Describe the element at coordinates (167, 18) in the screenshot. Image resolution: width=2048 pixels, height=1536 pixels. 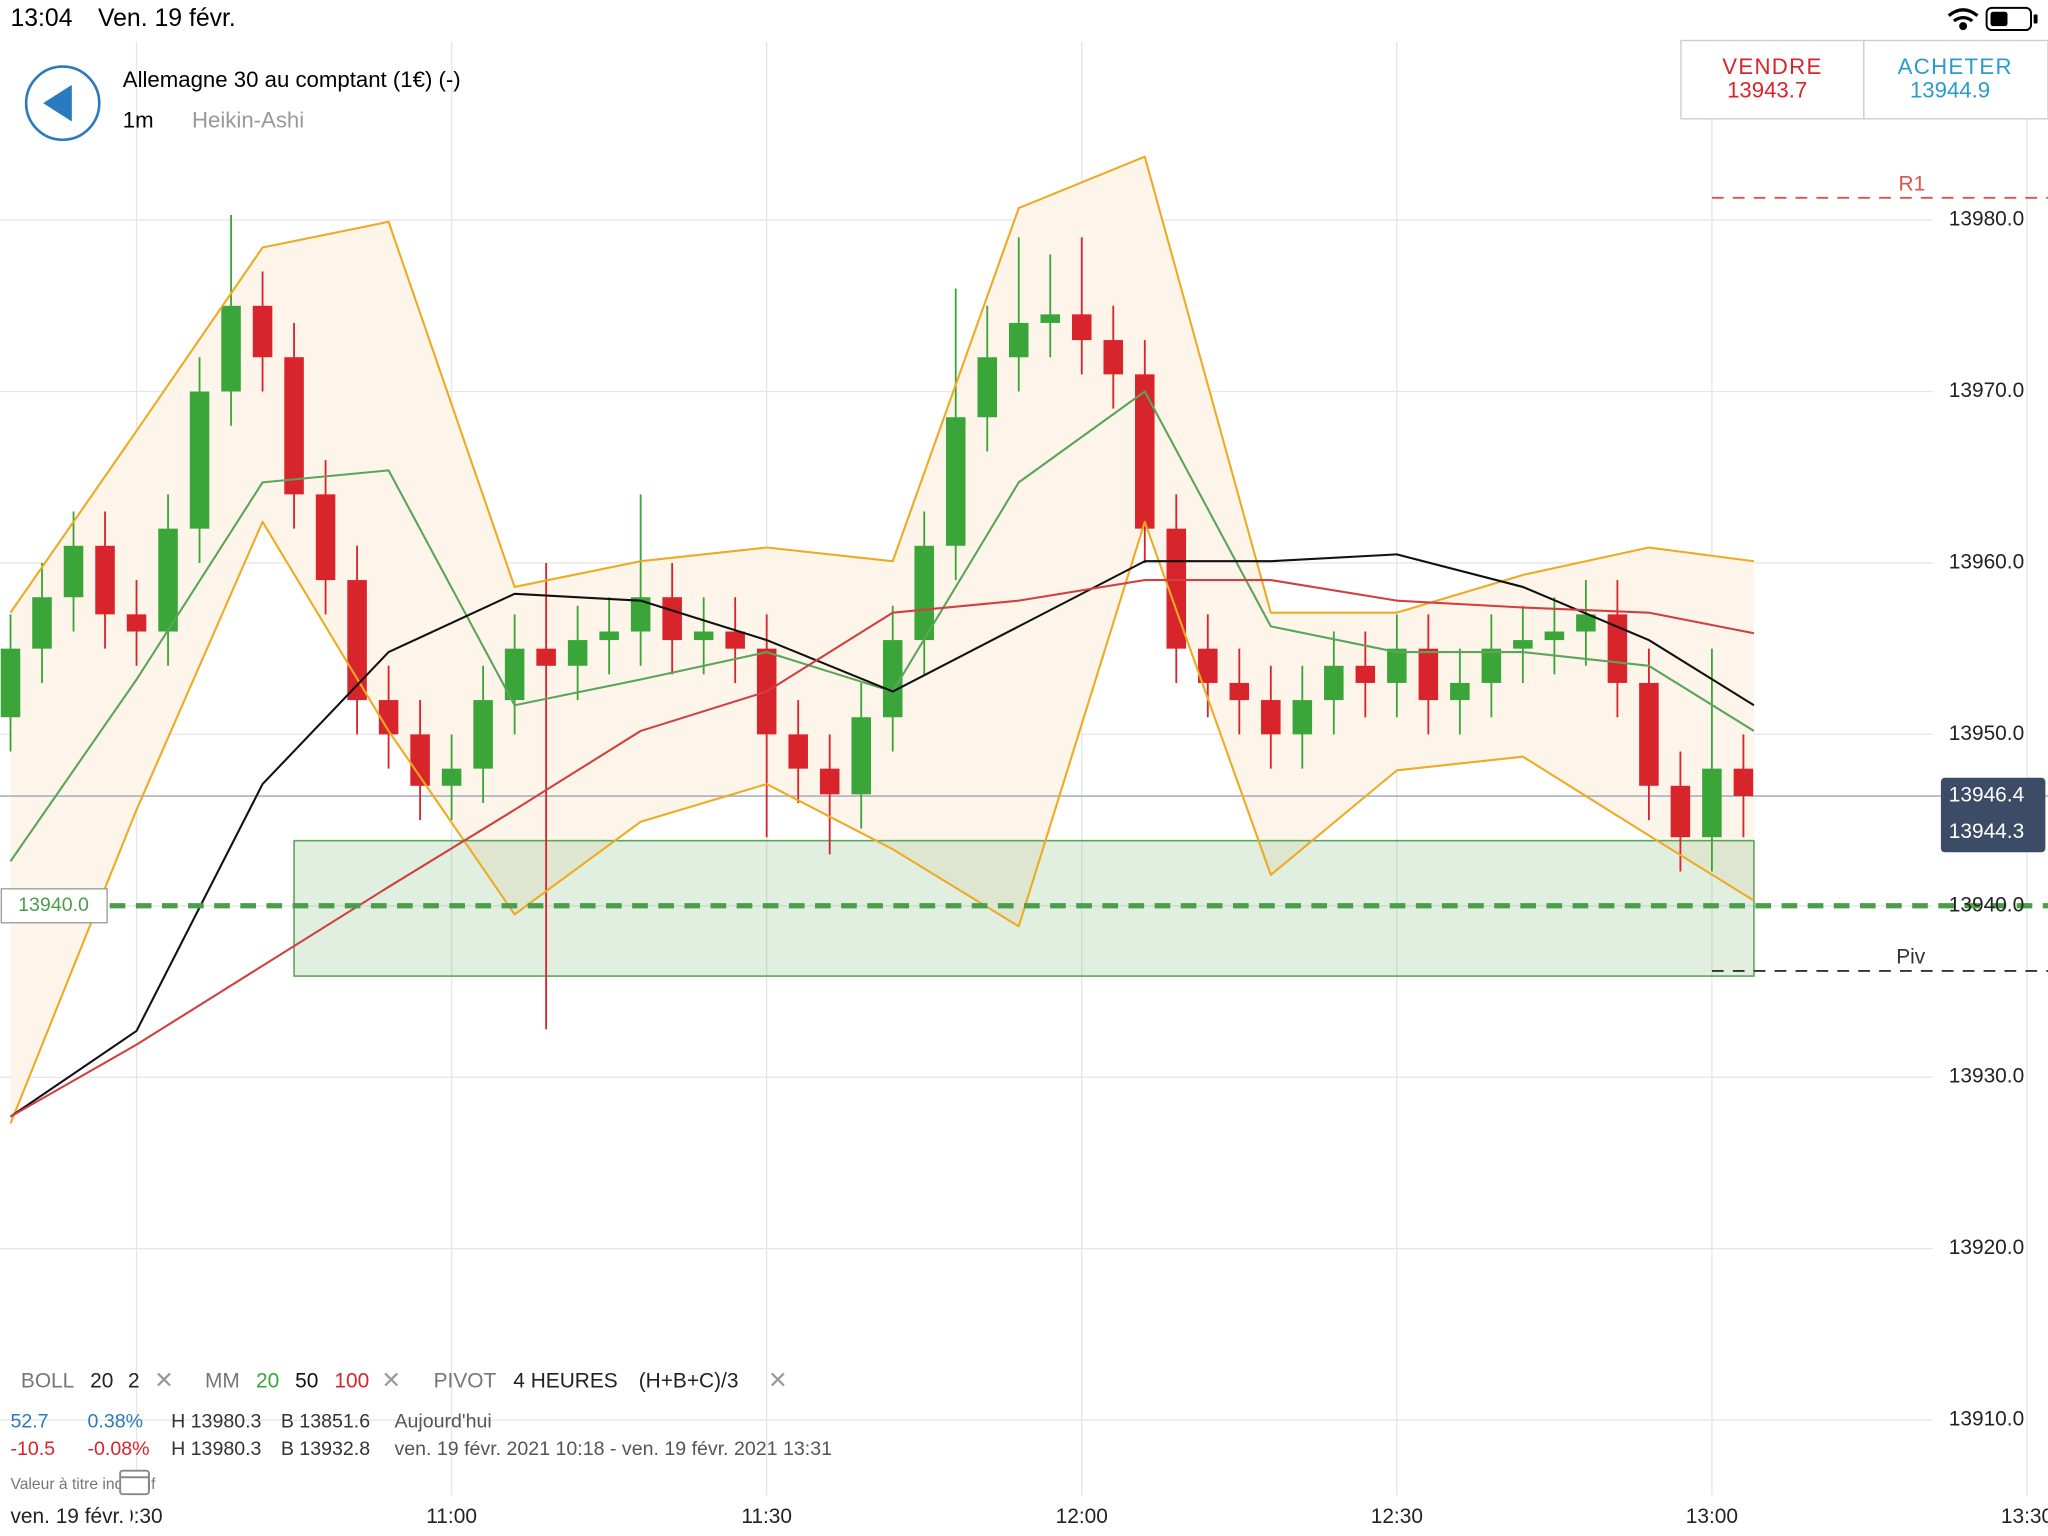
I see `status-date: Ven. 19 févr.` at that location.